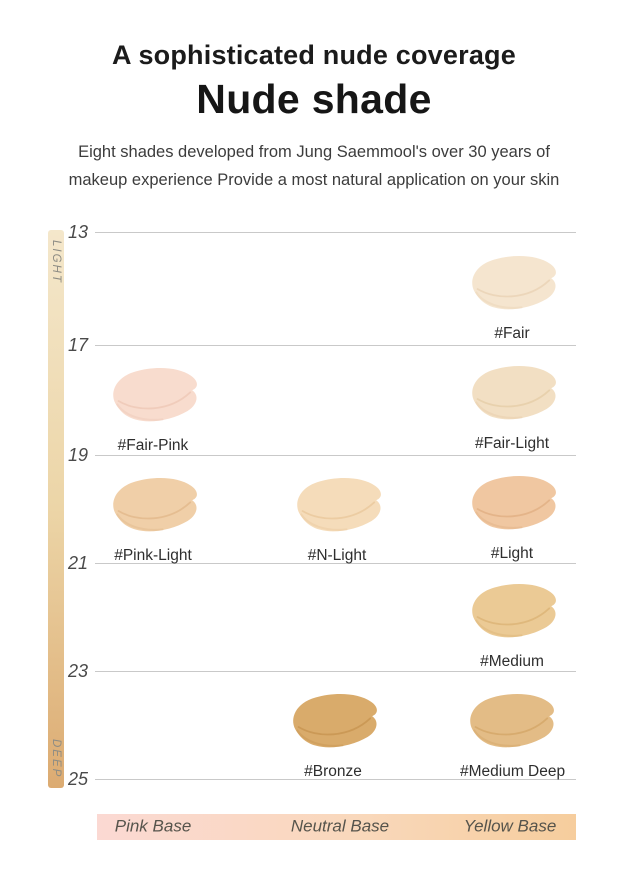 Image resolution: width=628 pixels, height=879 pixels. Describe the element at coordinates (512, 553) in the screenshot. I see `shade-label-light: #Light` at that location.